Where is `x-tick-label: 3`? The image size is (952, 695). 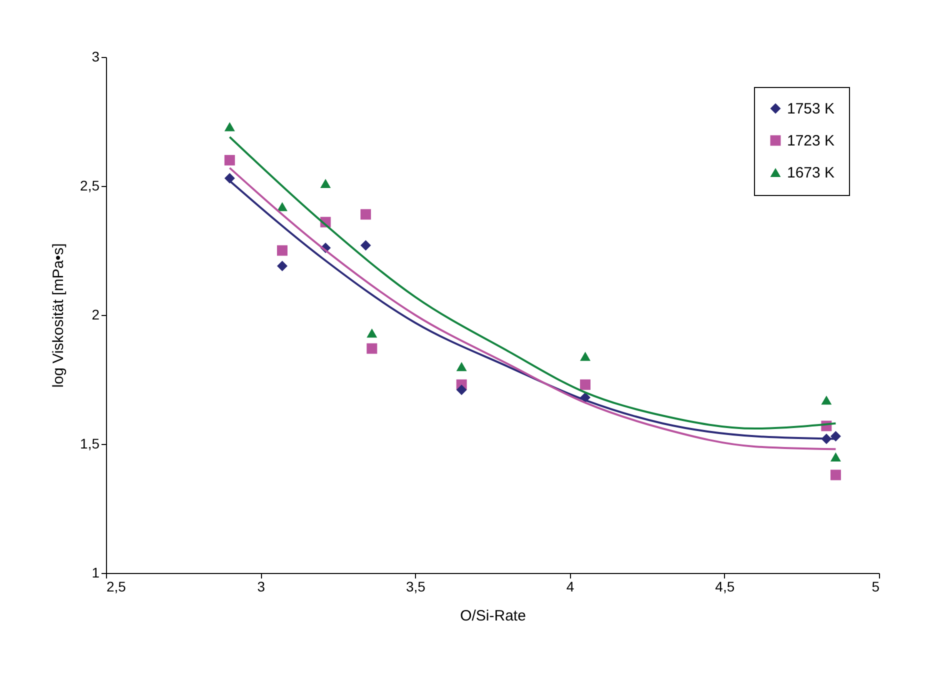 x-tick-label: 3 is located at coordinates (261, 586).